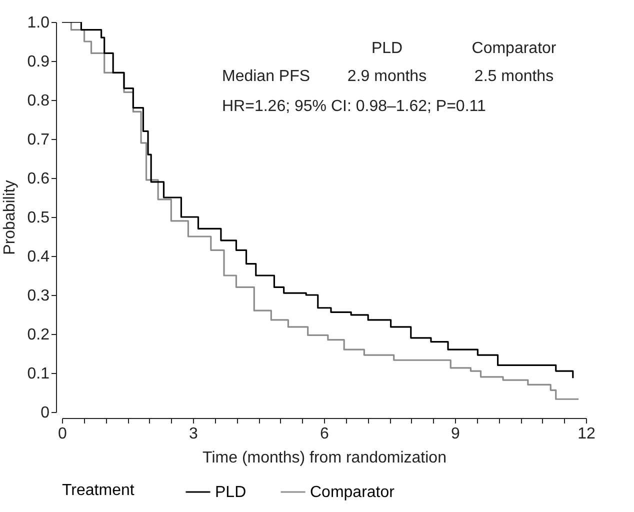  Describe the element at coordinates (38, 140) in the screenshot. I see `y-tick-label: 0.7` at that location.